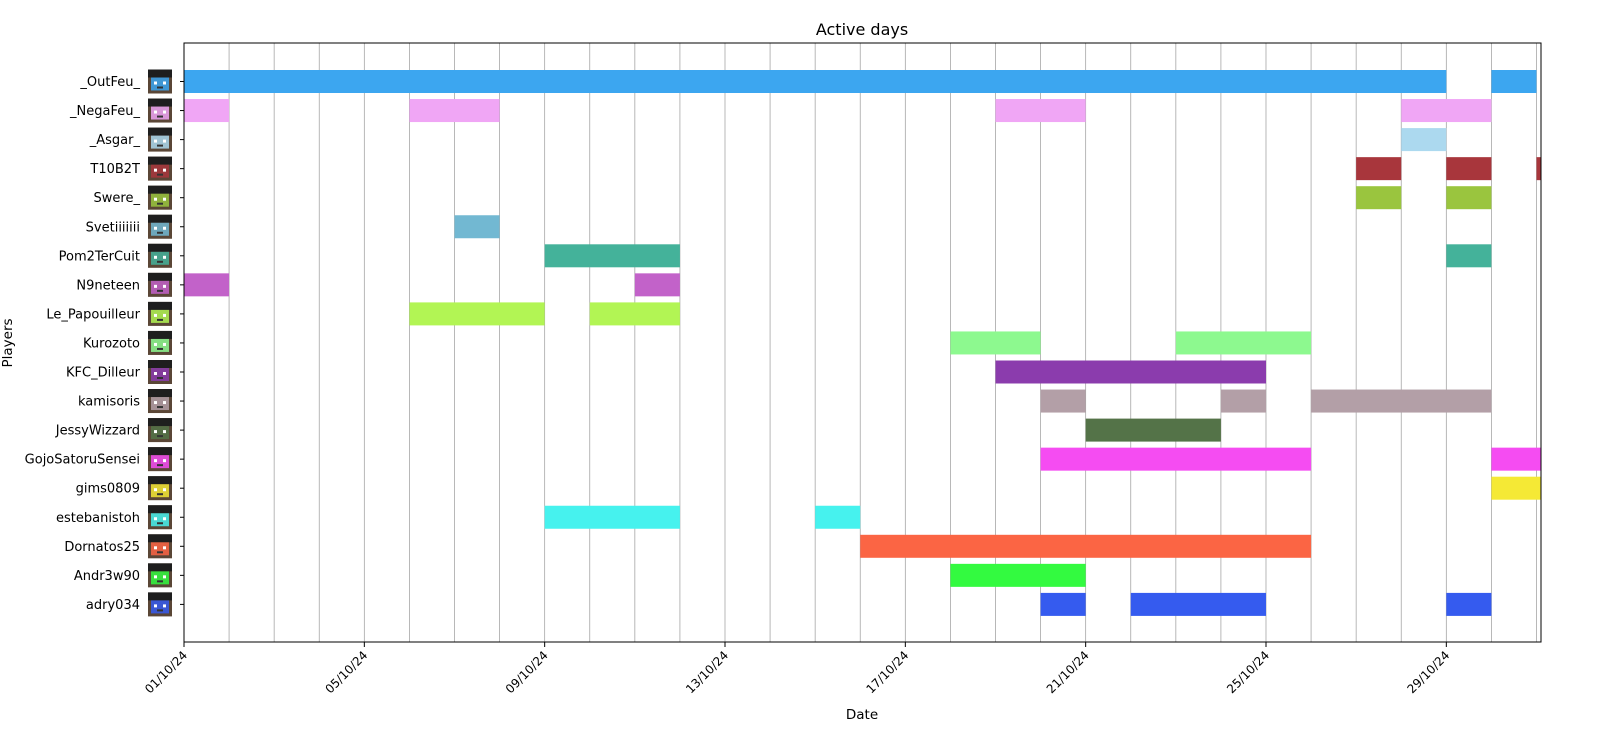 The image size is (1612, 743). I want to click on tan-skin-avatar, so click(160, 372).